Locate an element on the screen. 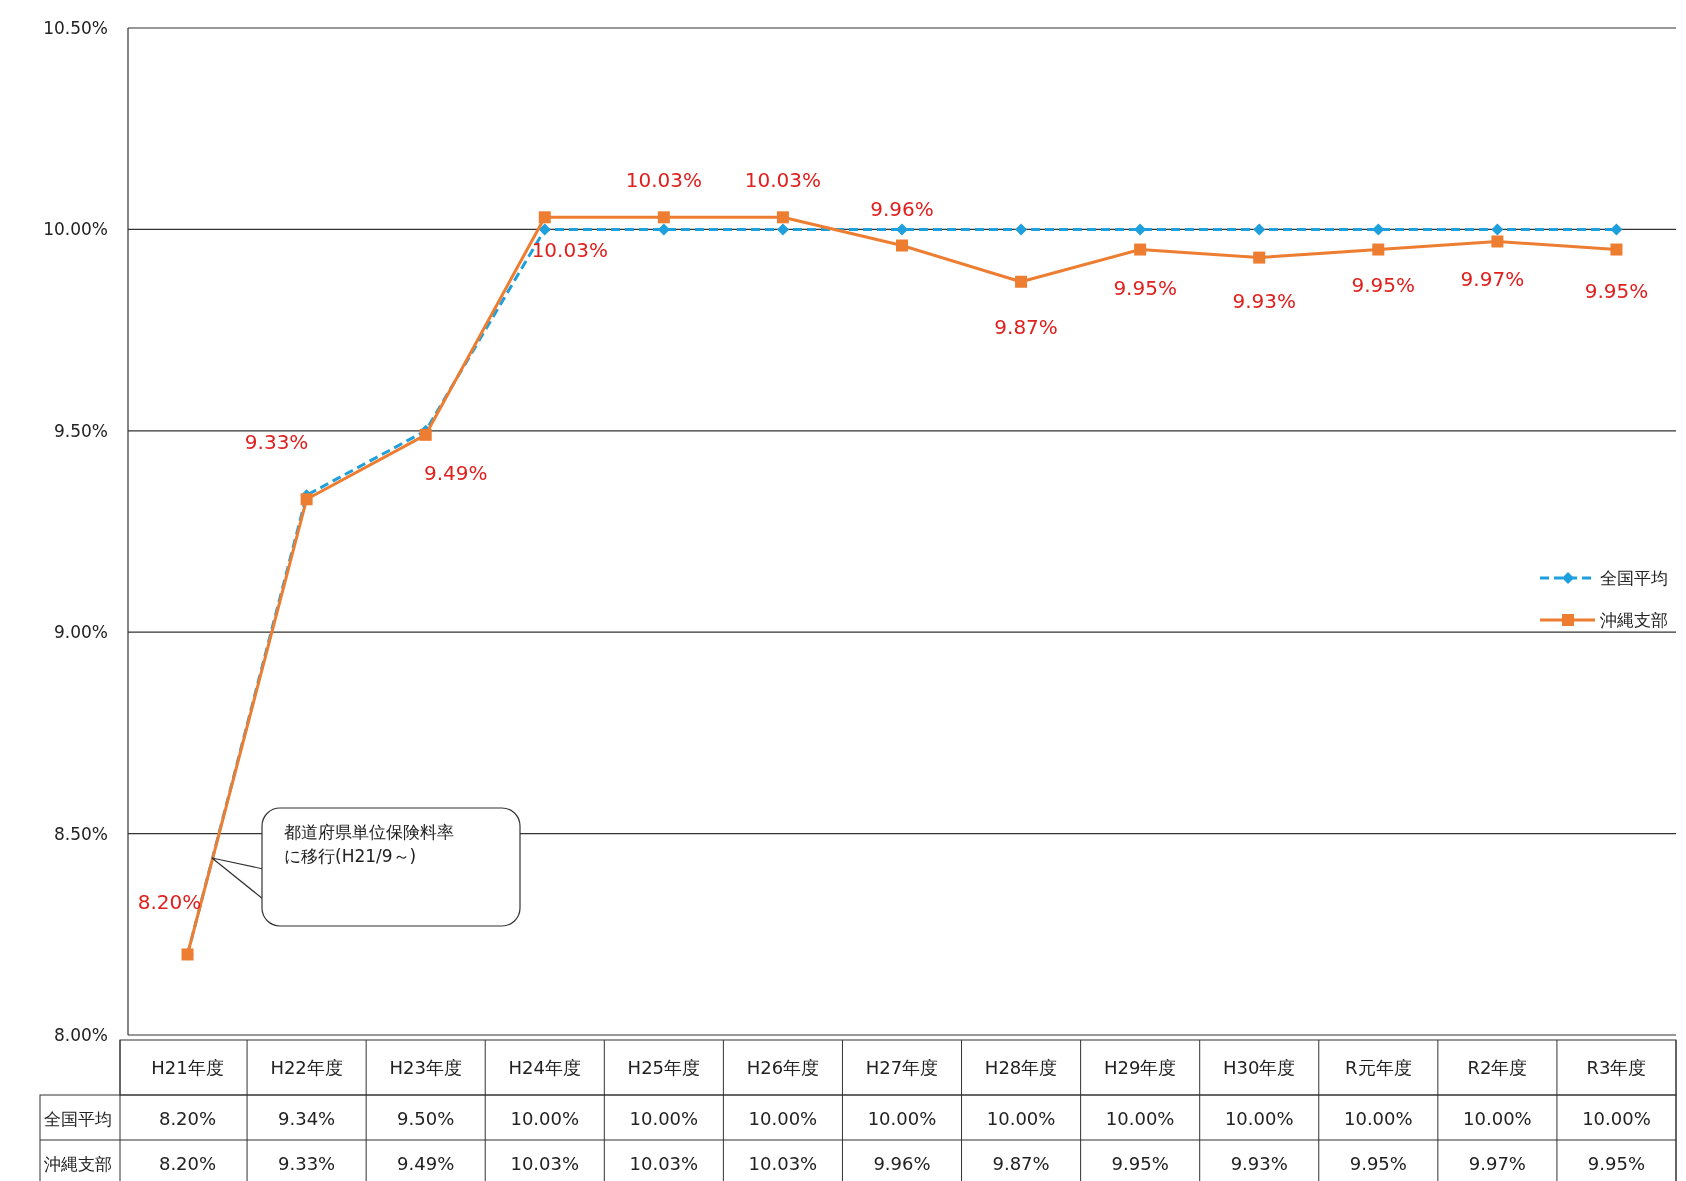  y-tick-label: 8.50% is located at coordinates (80, 833).